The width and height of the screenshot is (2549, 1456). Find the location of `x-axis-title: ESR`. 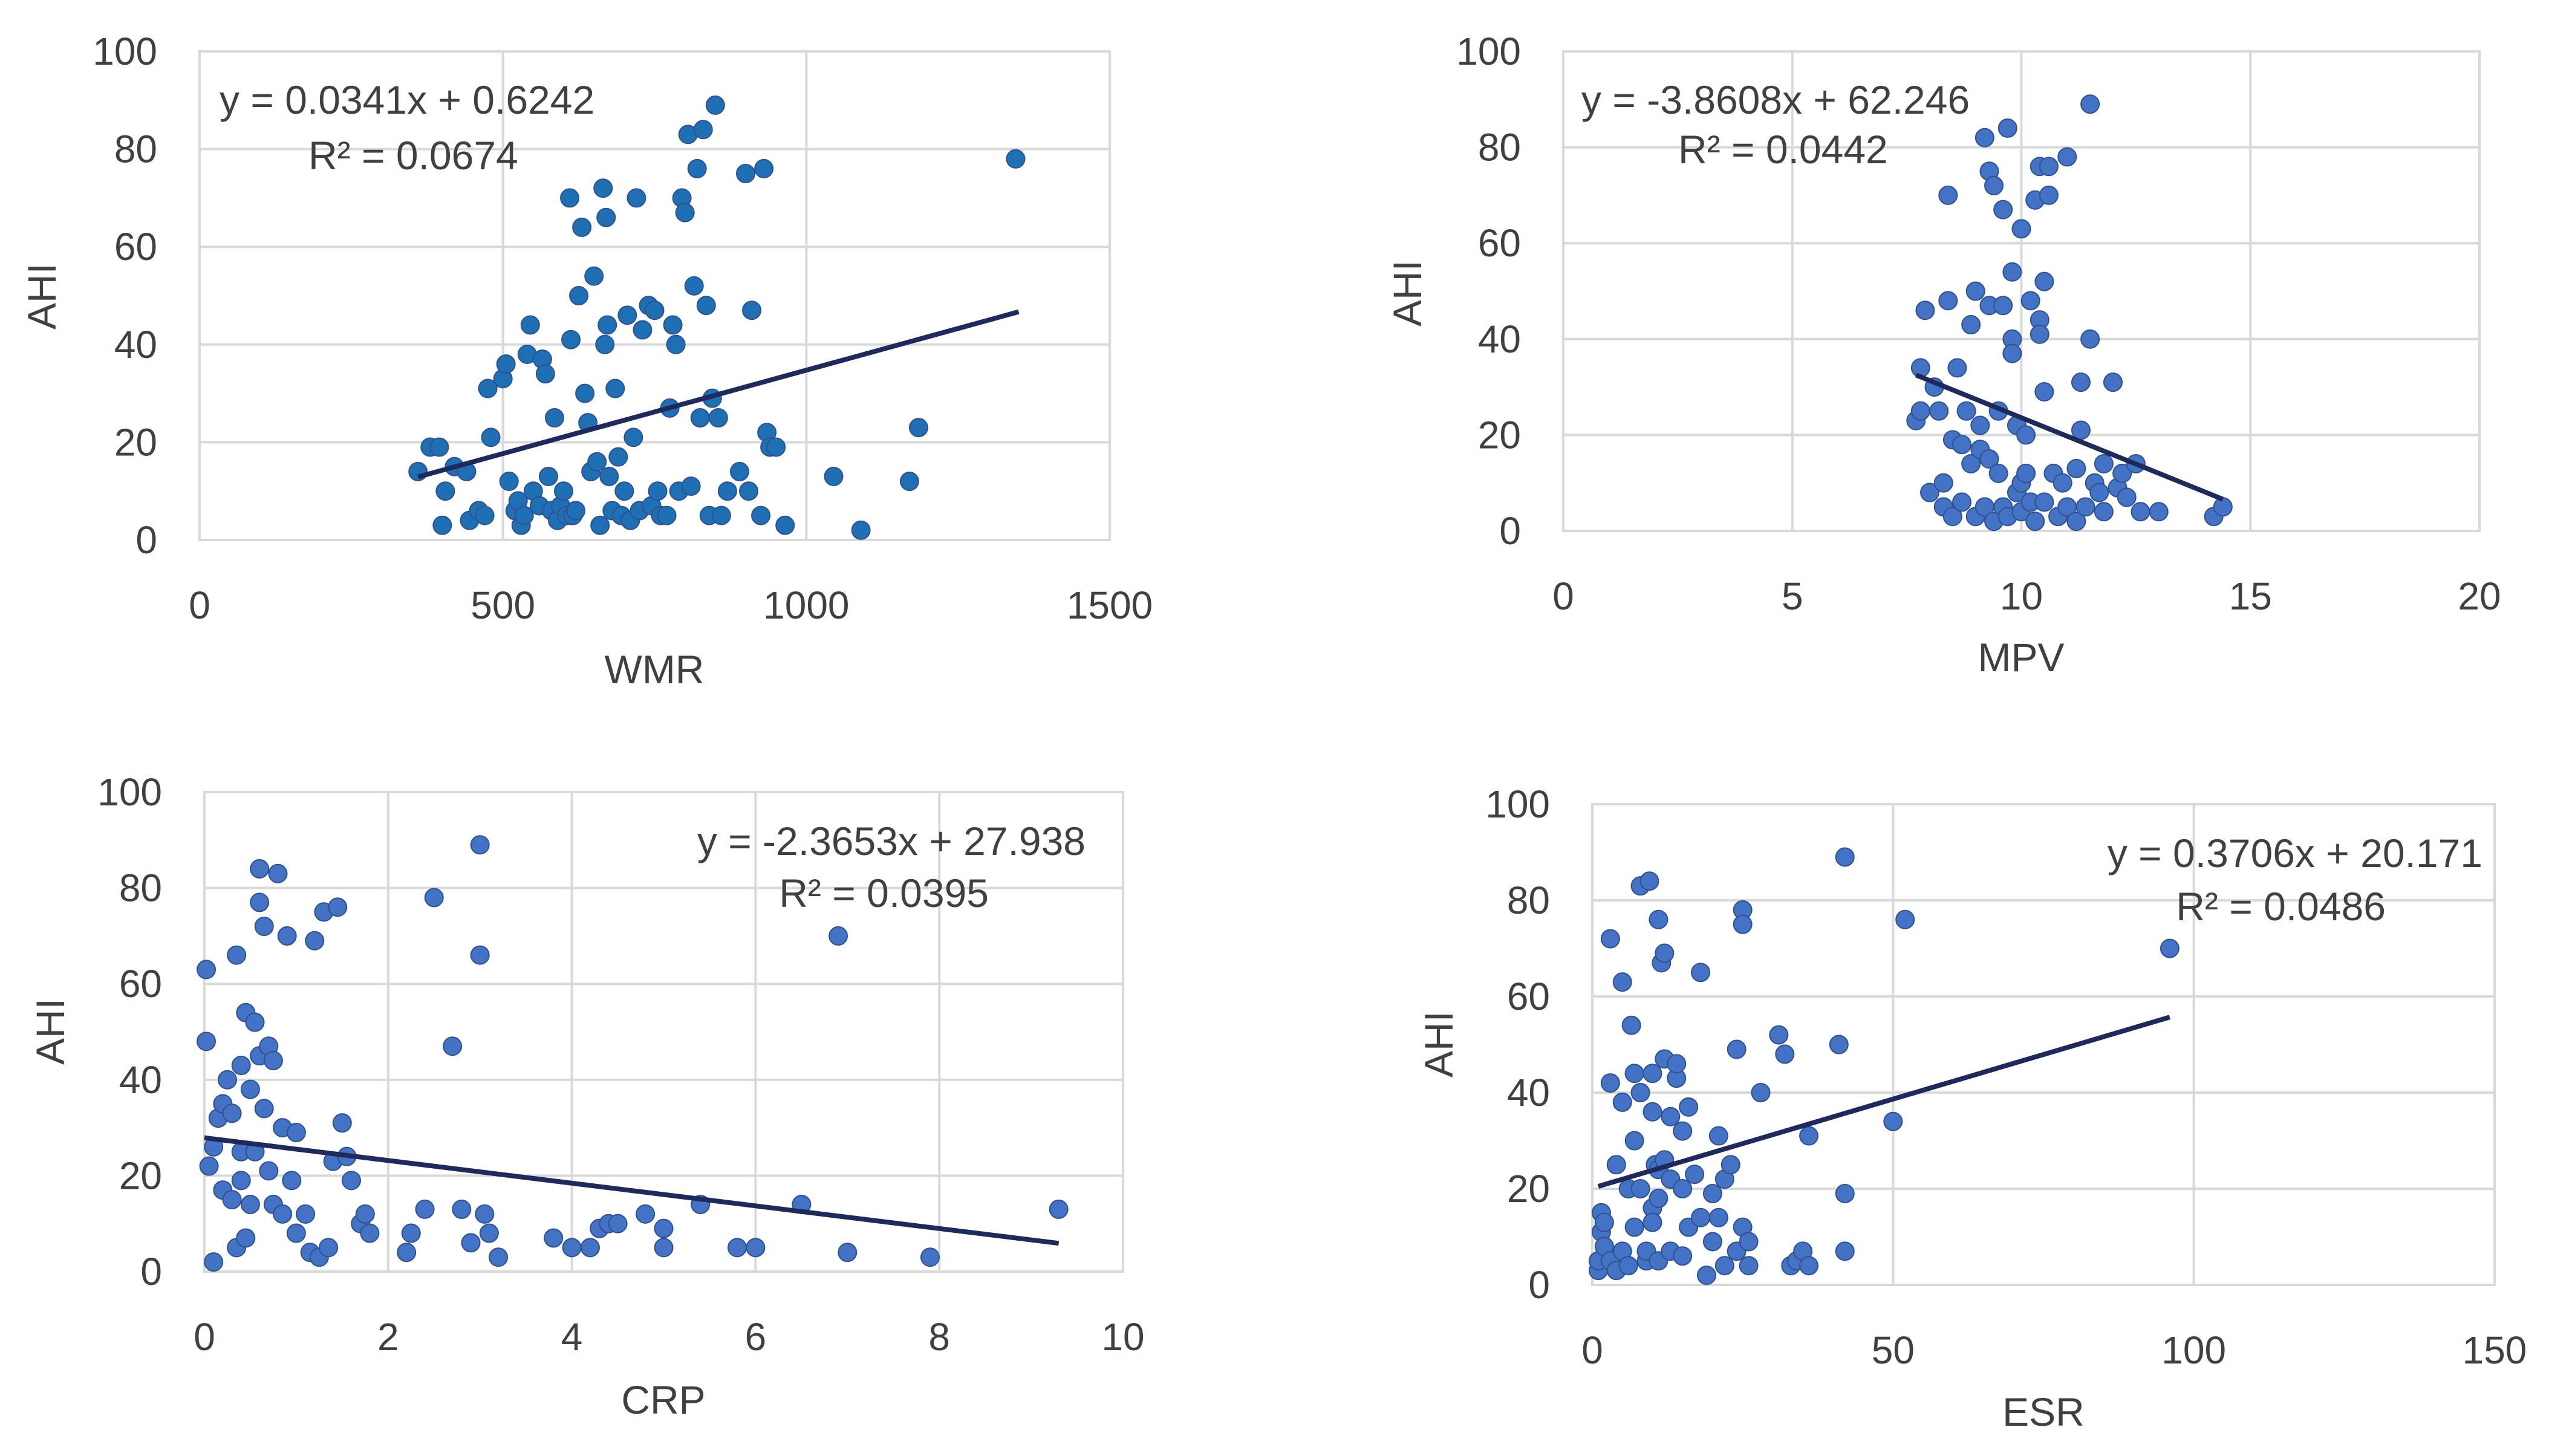

x-axis-title: ESR is located at coordinates (2043, 1411).